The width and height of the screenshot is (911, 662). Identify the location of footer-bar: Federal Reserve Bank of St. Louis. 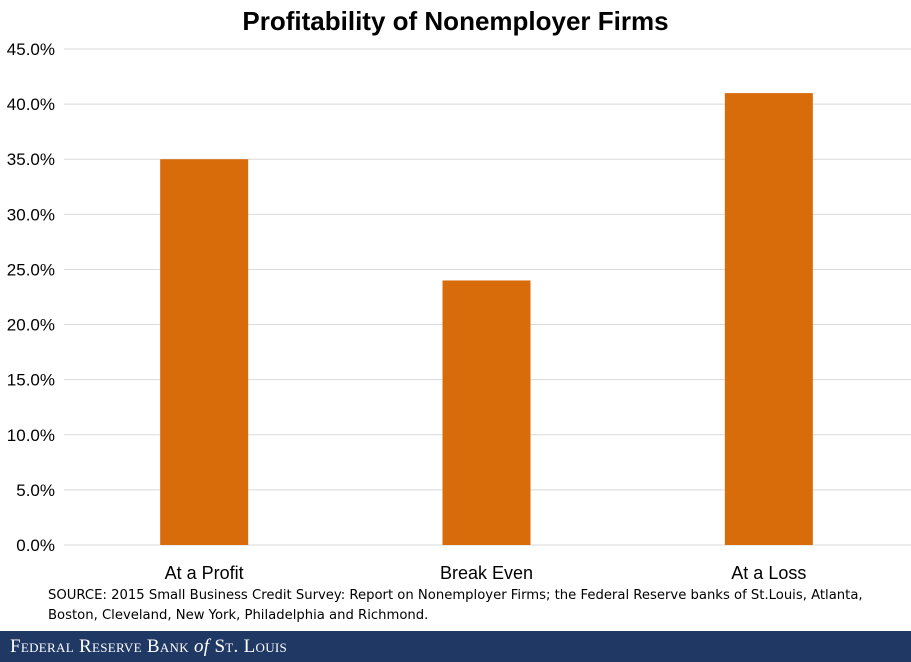
(455, 646).